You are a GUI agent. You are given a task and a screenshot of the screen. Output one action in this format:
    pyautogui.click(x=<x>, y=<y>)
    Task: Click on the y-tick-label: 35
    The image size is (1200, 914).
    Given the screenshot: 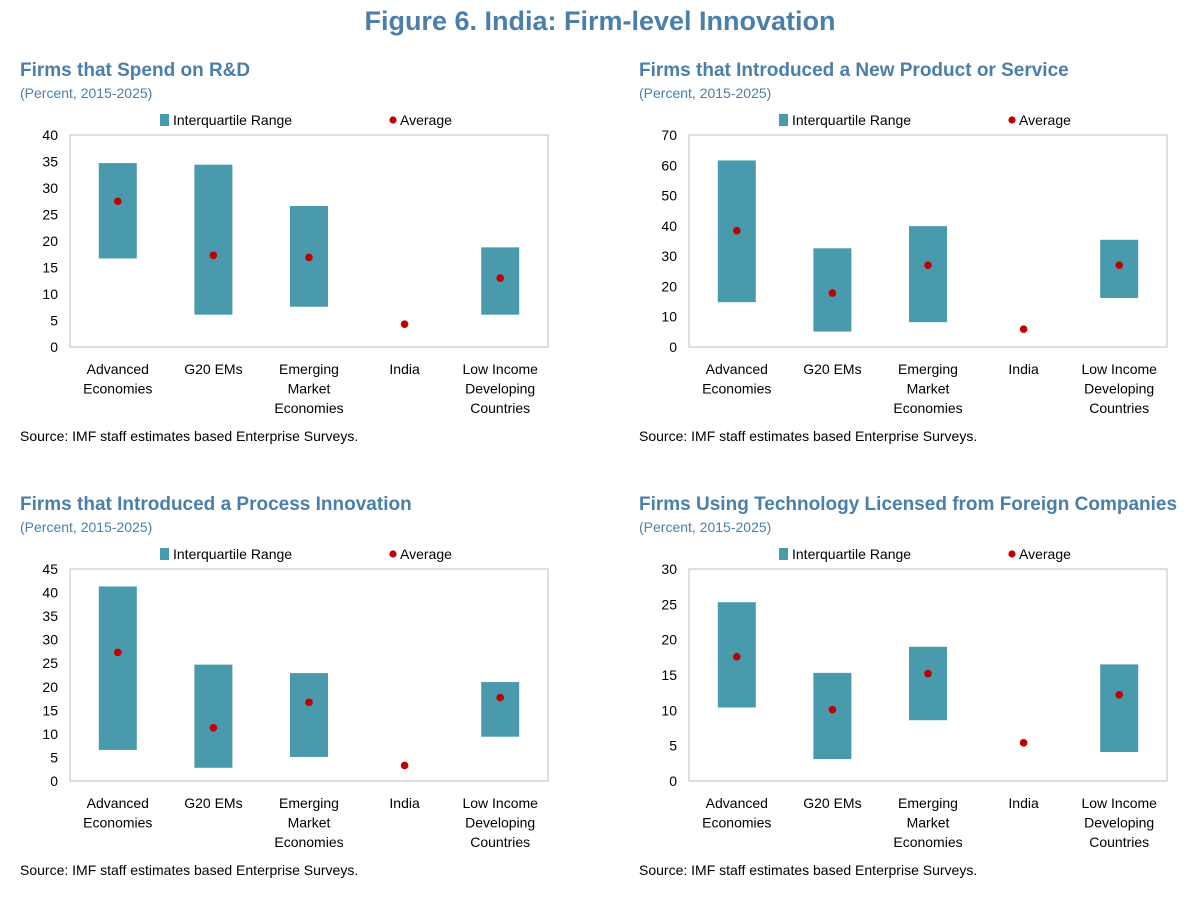 What is the action you would take?
    pyautogui.click(x=50, y=616)
    